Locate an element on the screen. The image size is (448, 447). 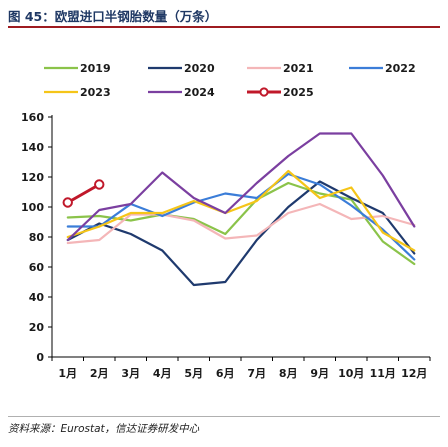
y-tick-label: 40 is located at coordinates (37, 297).